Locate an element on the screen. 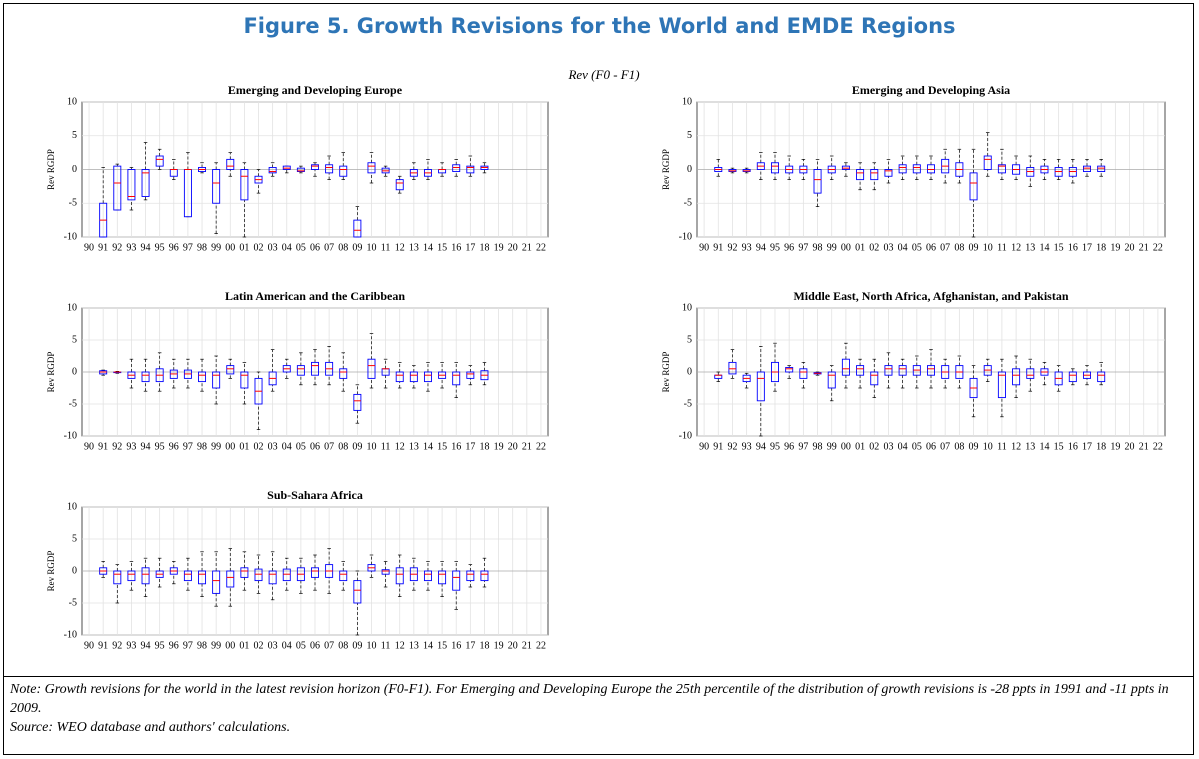 The width and height of the screenshot is (1199, 759). x-tick-label: 18 is located at coordinates (1101, 446).